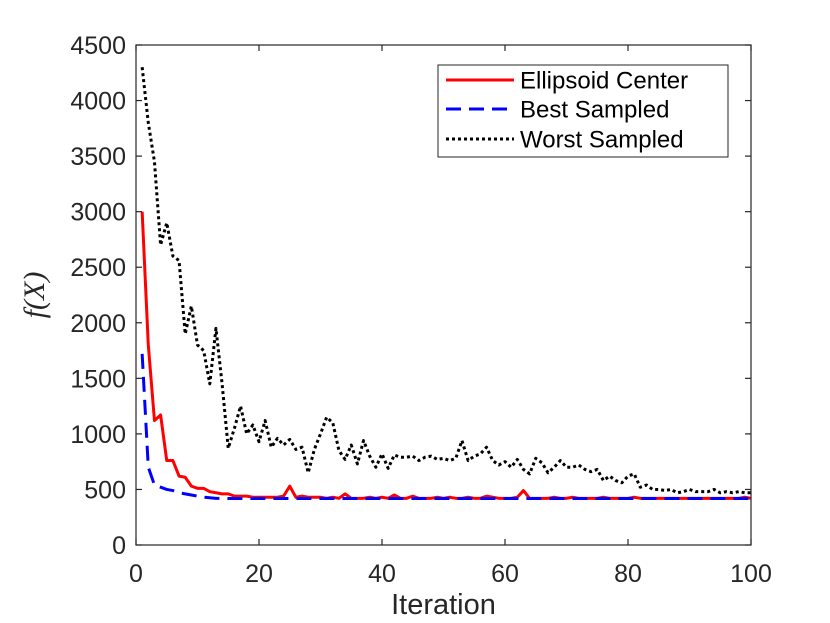 The image size is (830, 623). What do you see at coordinates (98, 102) in the screenshot?
I see `y-tick-label: 4000` at bounding box center [98, 102].